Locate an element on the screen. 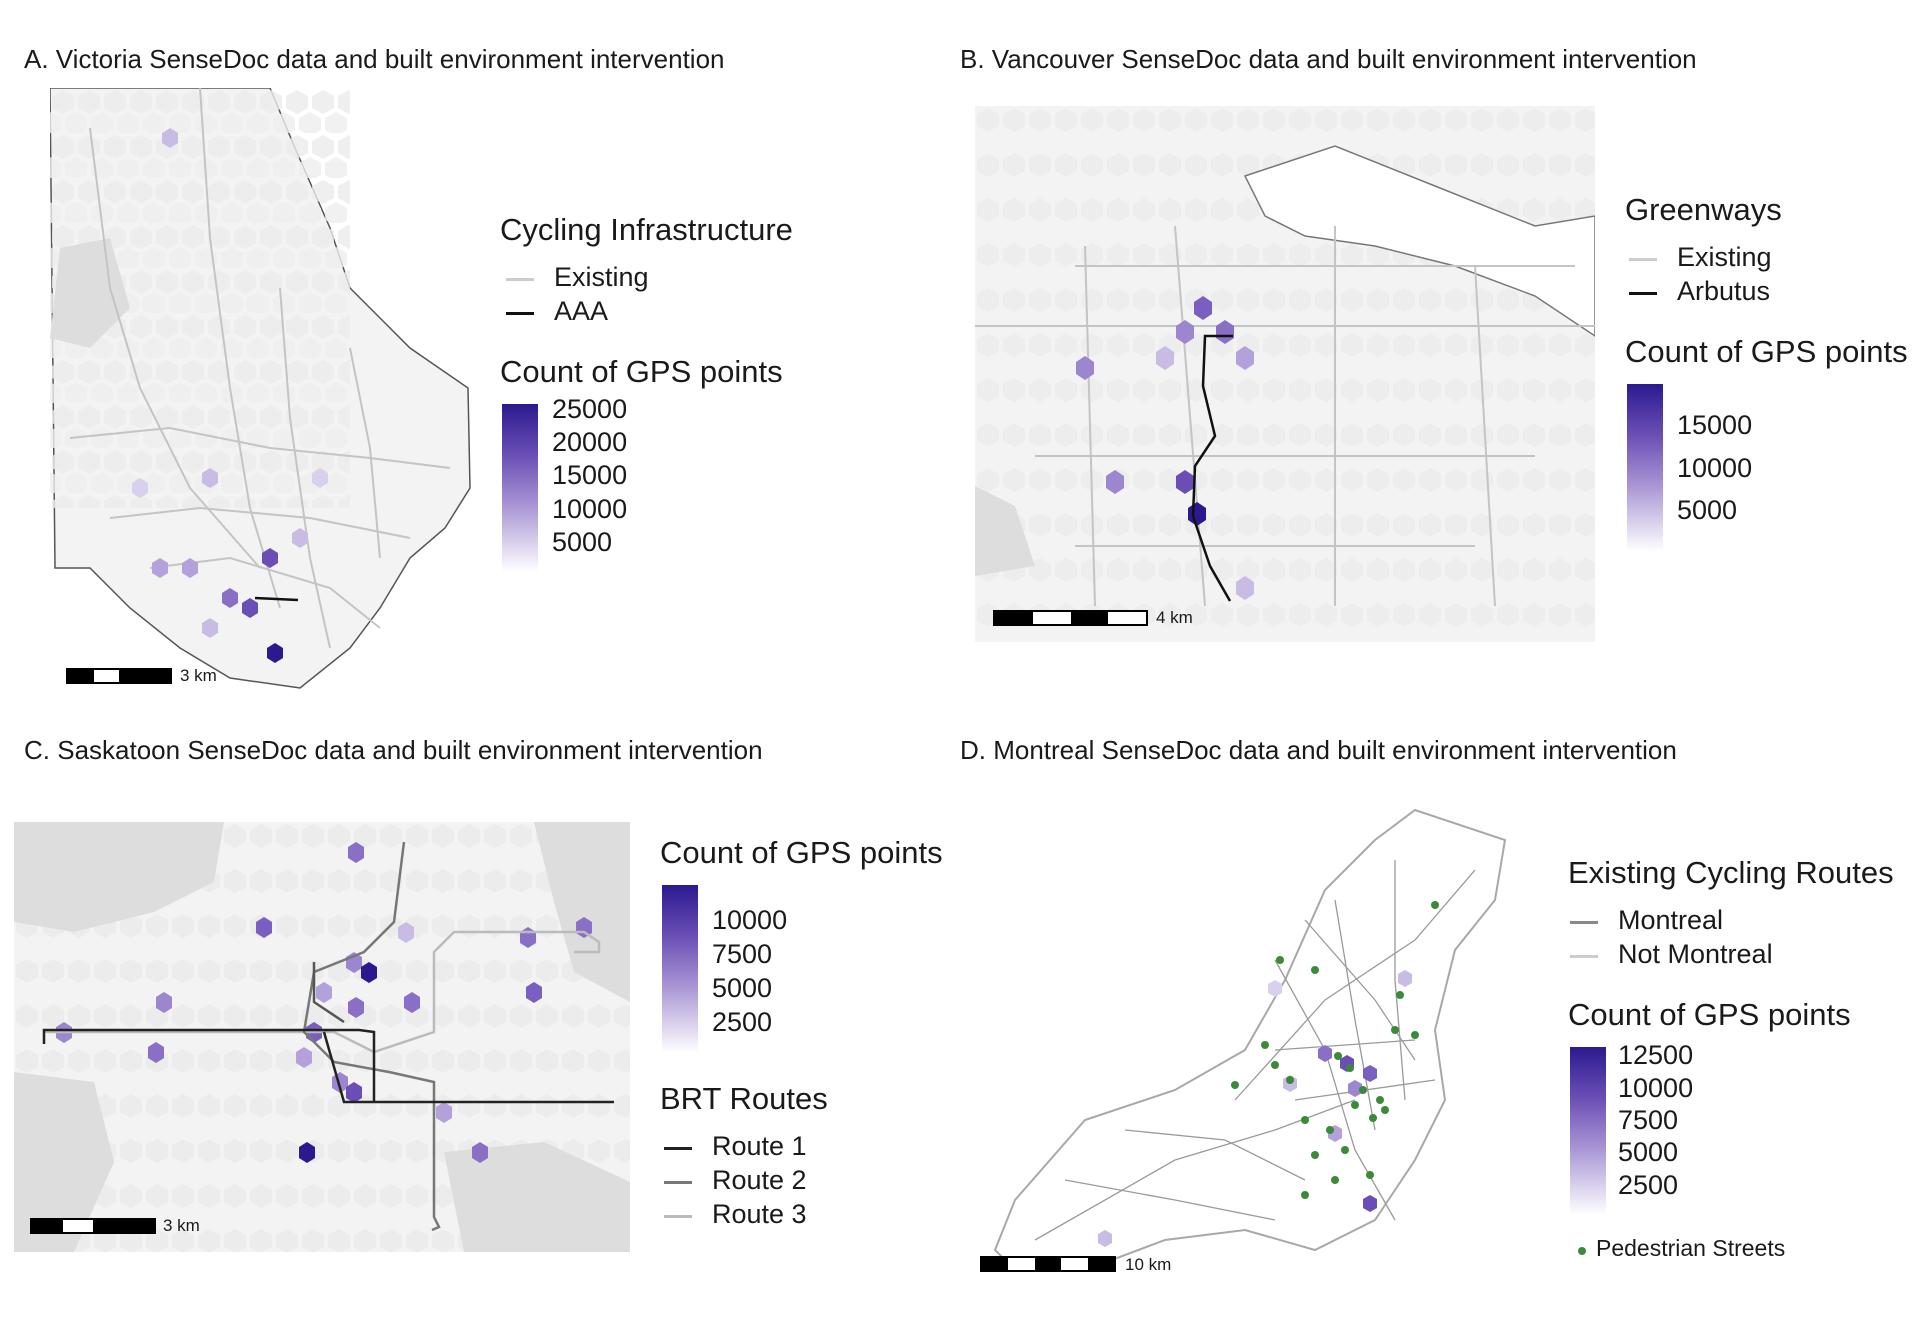 The height and width of the screenshot is (1318, 1915). legend-label: Route 1 is located at coordinates (759, 1146).